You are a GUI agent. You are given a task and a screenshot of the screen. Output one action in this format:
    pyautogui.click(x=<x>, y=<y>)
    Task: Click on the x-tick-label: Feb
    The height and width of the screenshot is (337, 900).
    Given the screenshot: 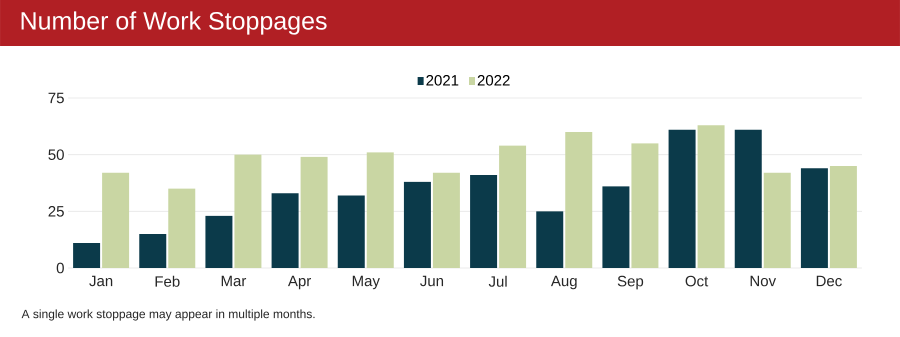 What is the action you would take?
    pyautogui.click(x=168, y=281)
    